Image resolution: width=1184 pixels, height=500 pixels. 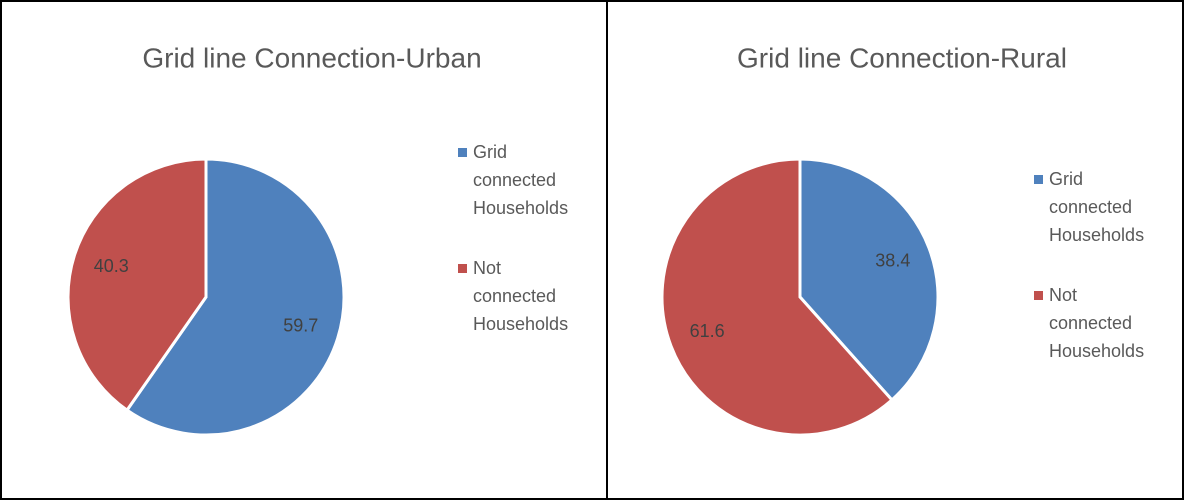 What do you see at coordinates (311, 57) in the screenshot?
I see `chart-title: Grid line Connection-Urban` at bounding box center [311, 57].